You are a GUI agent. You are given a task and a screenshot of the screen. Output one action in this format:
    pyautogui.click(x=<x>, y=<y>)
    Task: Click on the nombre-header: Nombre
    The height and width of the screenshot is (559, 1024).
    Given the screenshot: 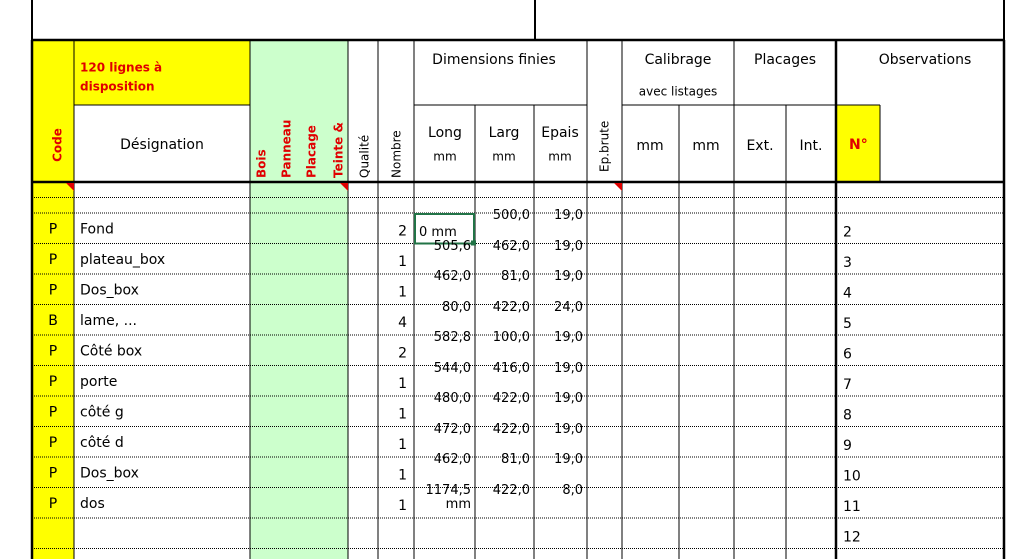 What is the action you would take?
    pyautogui.click(x=397, y=154)
    